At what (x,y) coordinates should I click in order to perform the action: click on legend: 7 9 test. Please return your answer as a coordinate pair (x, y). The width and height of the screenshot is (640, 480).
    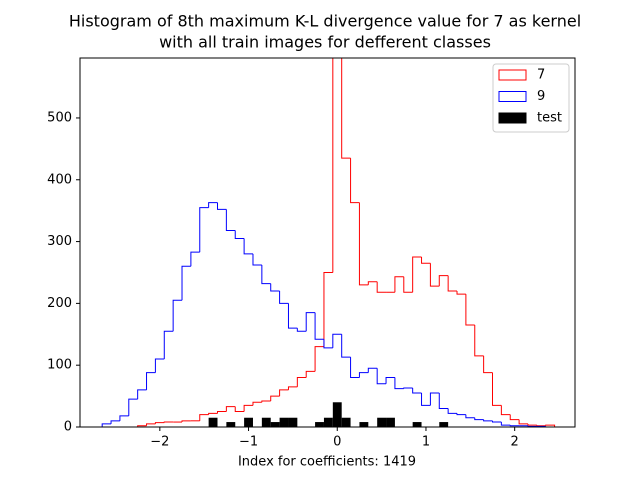
    Looking at the image, I should click on (531, 98).